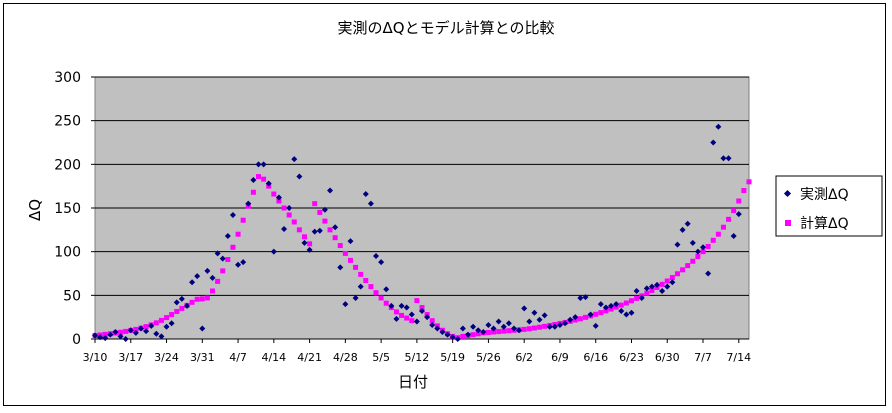 The image size is (892, 413). Describe the element at coordinates (67, 122) in the screenshot. I see `y-tick-label: 250` at that location.